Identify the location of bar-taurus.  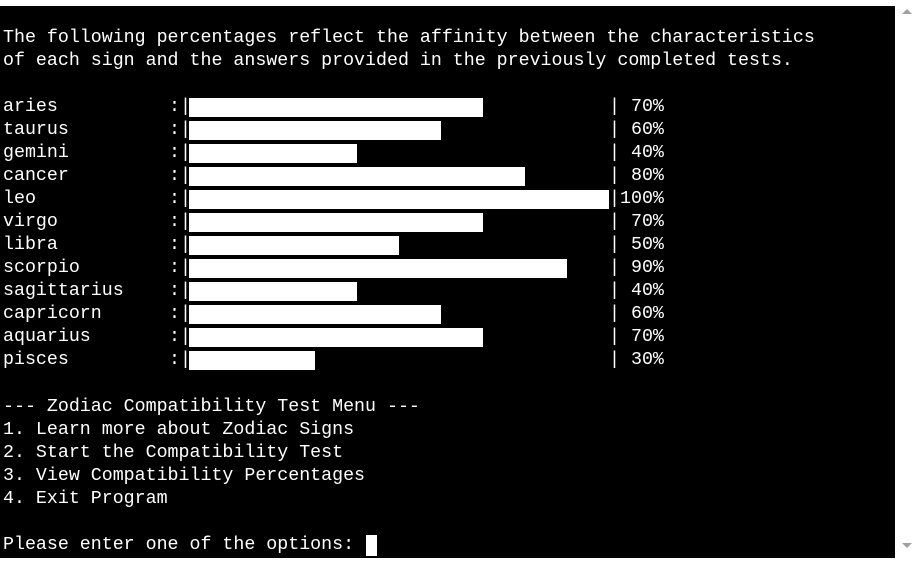
(315, 130).